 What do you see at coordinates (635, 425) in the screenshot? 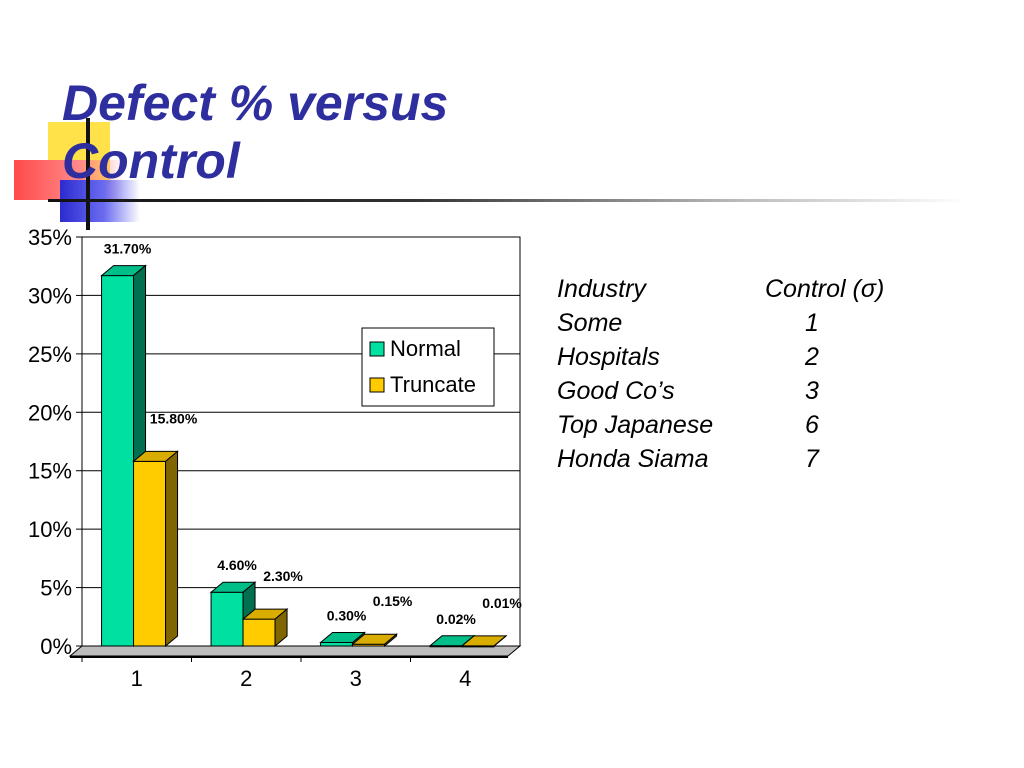
I see `row-industry: Top Japanese` at bounding box center [635, 425].